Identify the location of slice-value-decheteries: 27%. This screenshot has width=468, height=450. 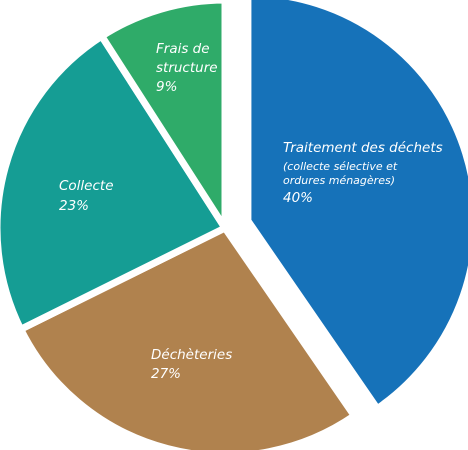
(166, 374).